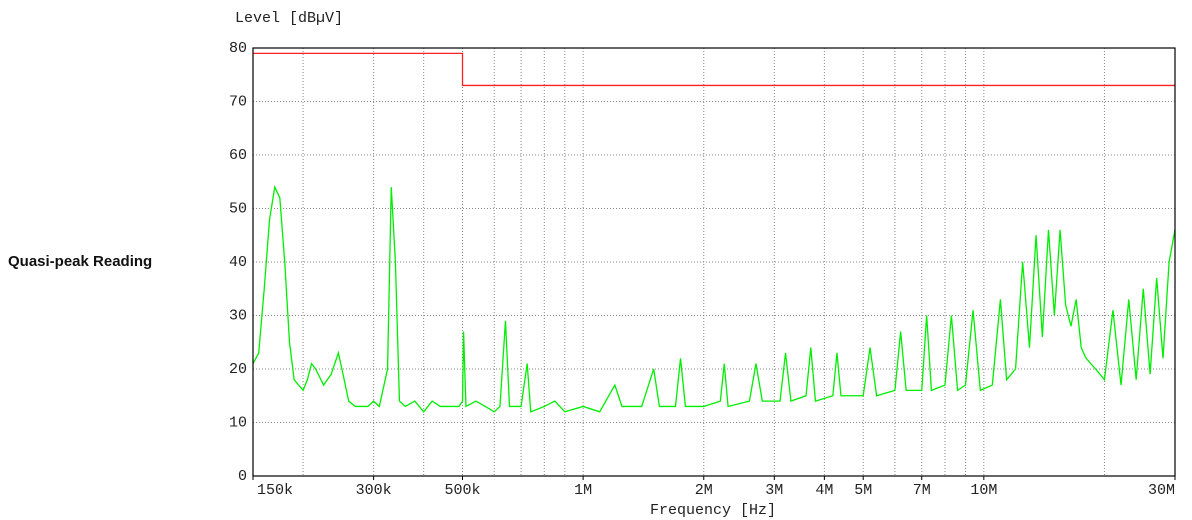  I want to click on x-tick-label: 300k, so click(374, 490).